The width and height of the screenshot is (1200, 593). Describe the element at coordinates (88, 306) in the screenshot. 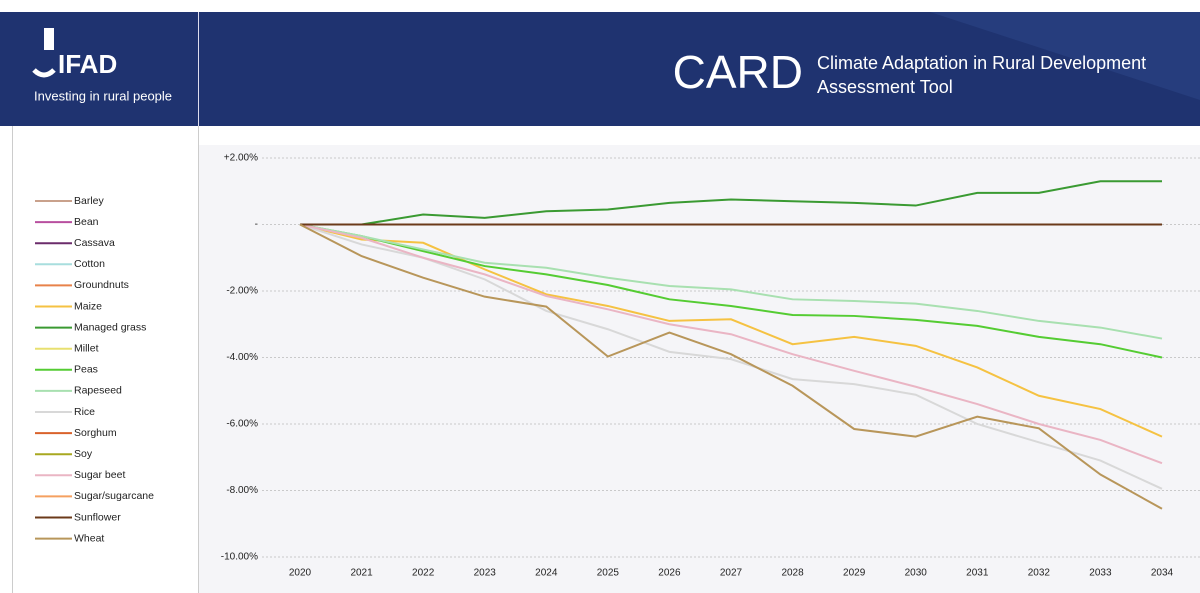

I see `legend-label: Maize` at that location.